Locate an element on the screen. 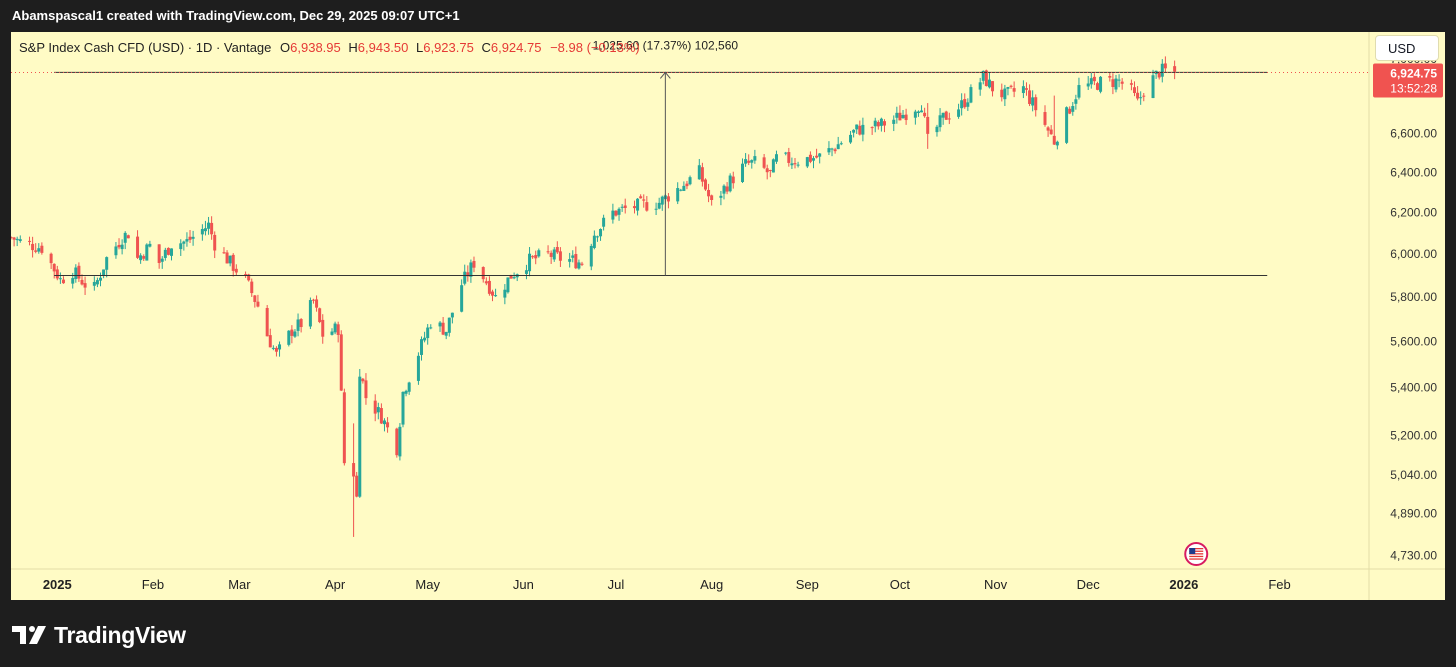 The height and width of the screenshot is (667, 1456). symbol-description: S&P Index Cash CFD (USD) · 1D · Vantage is located at coordinates (145, 47).